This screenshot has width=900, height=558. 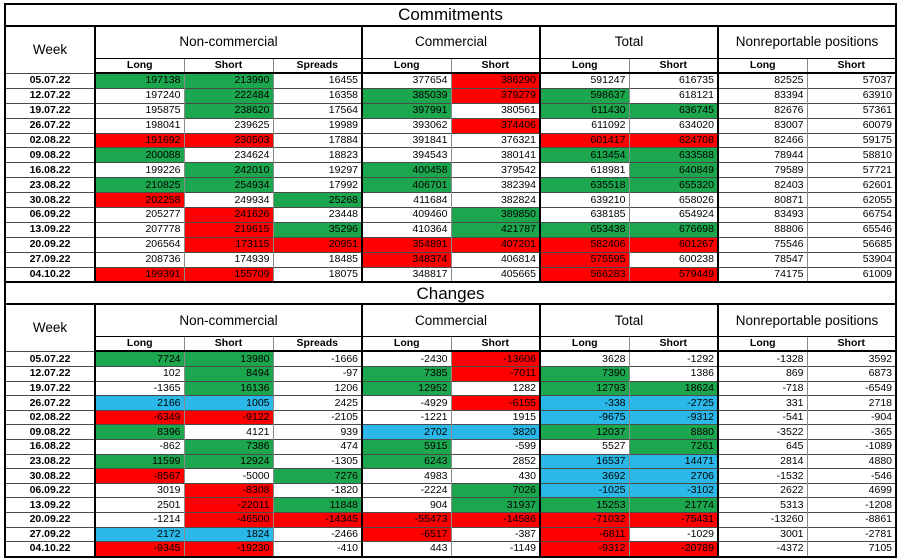 What do you see at coordinates (139, 155) in the screenshot?
I see `value-cell: 200088` at bounding box center [139, 155].